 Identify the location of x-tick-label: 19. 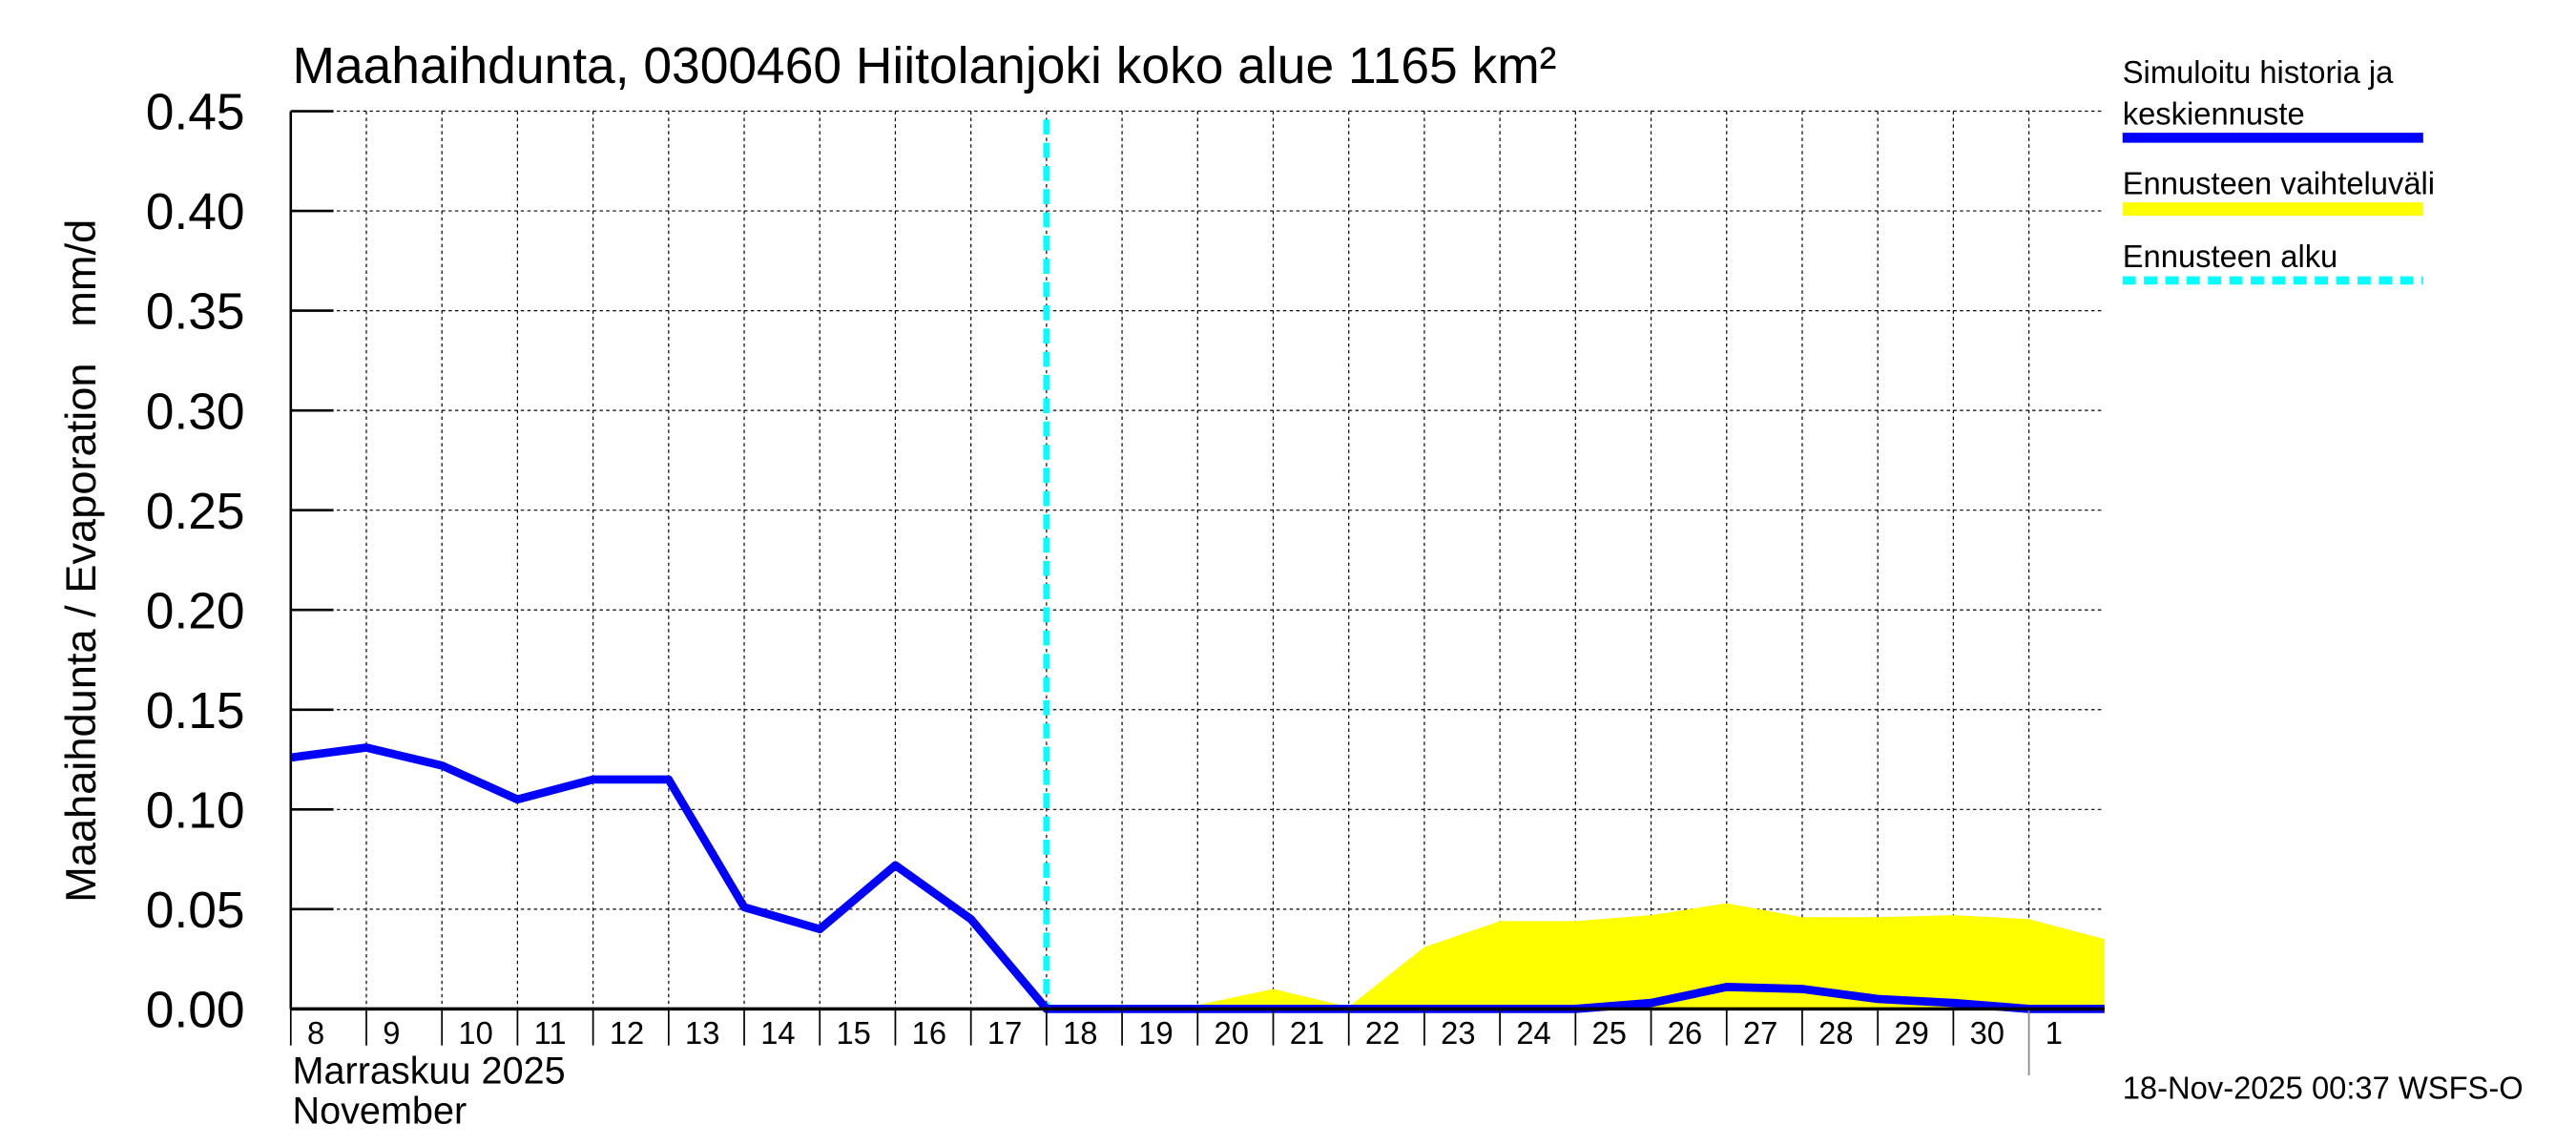
(1155, 1033).